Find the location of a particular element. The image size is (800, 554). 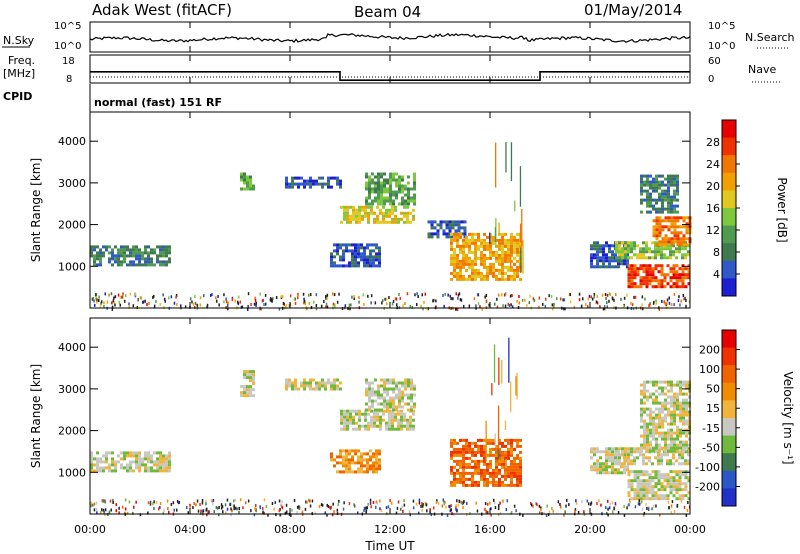

colorbar-tick-label: 15 is located at coordinates (713, 408).